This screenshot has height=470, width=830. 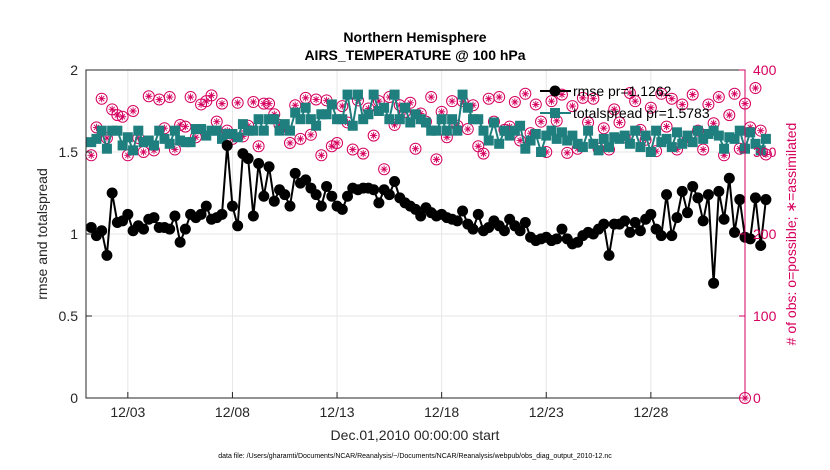 What do you see at coordinates (622, 91) in the screenshot?
I see `legend-rmse-label: rmse pr=1.1262` at bounding box center [622, 91].